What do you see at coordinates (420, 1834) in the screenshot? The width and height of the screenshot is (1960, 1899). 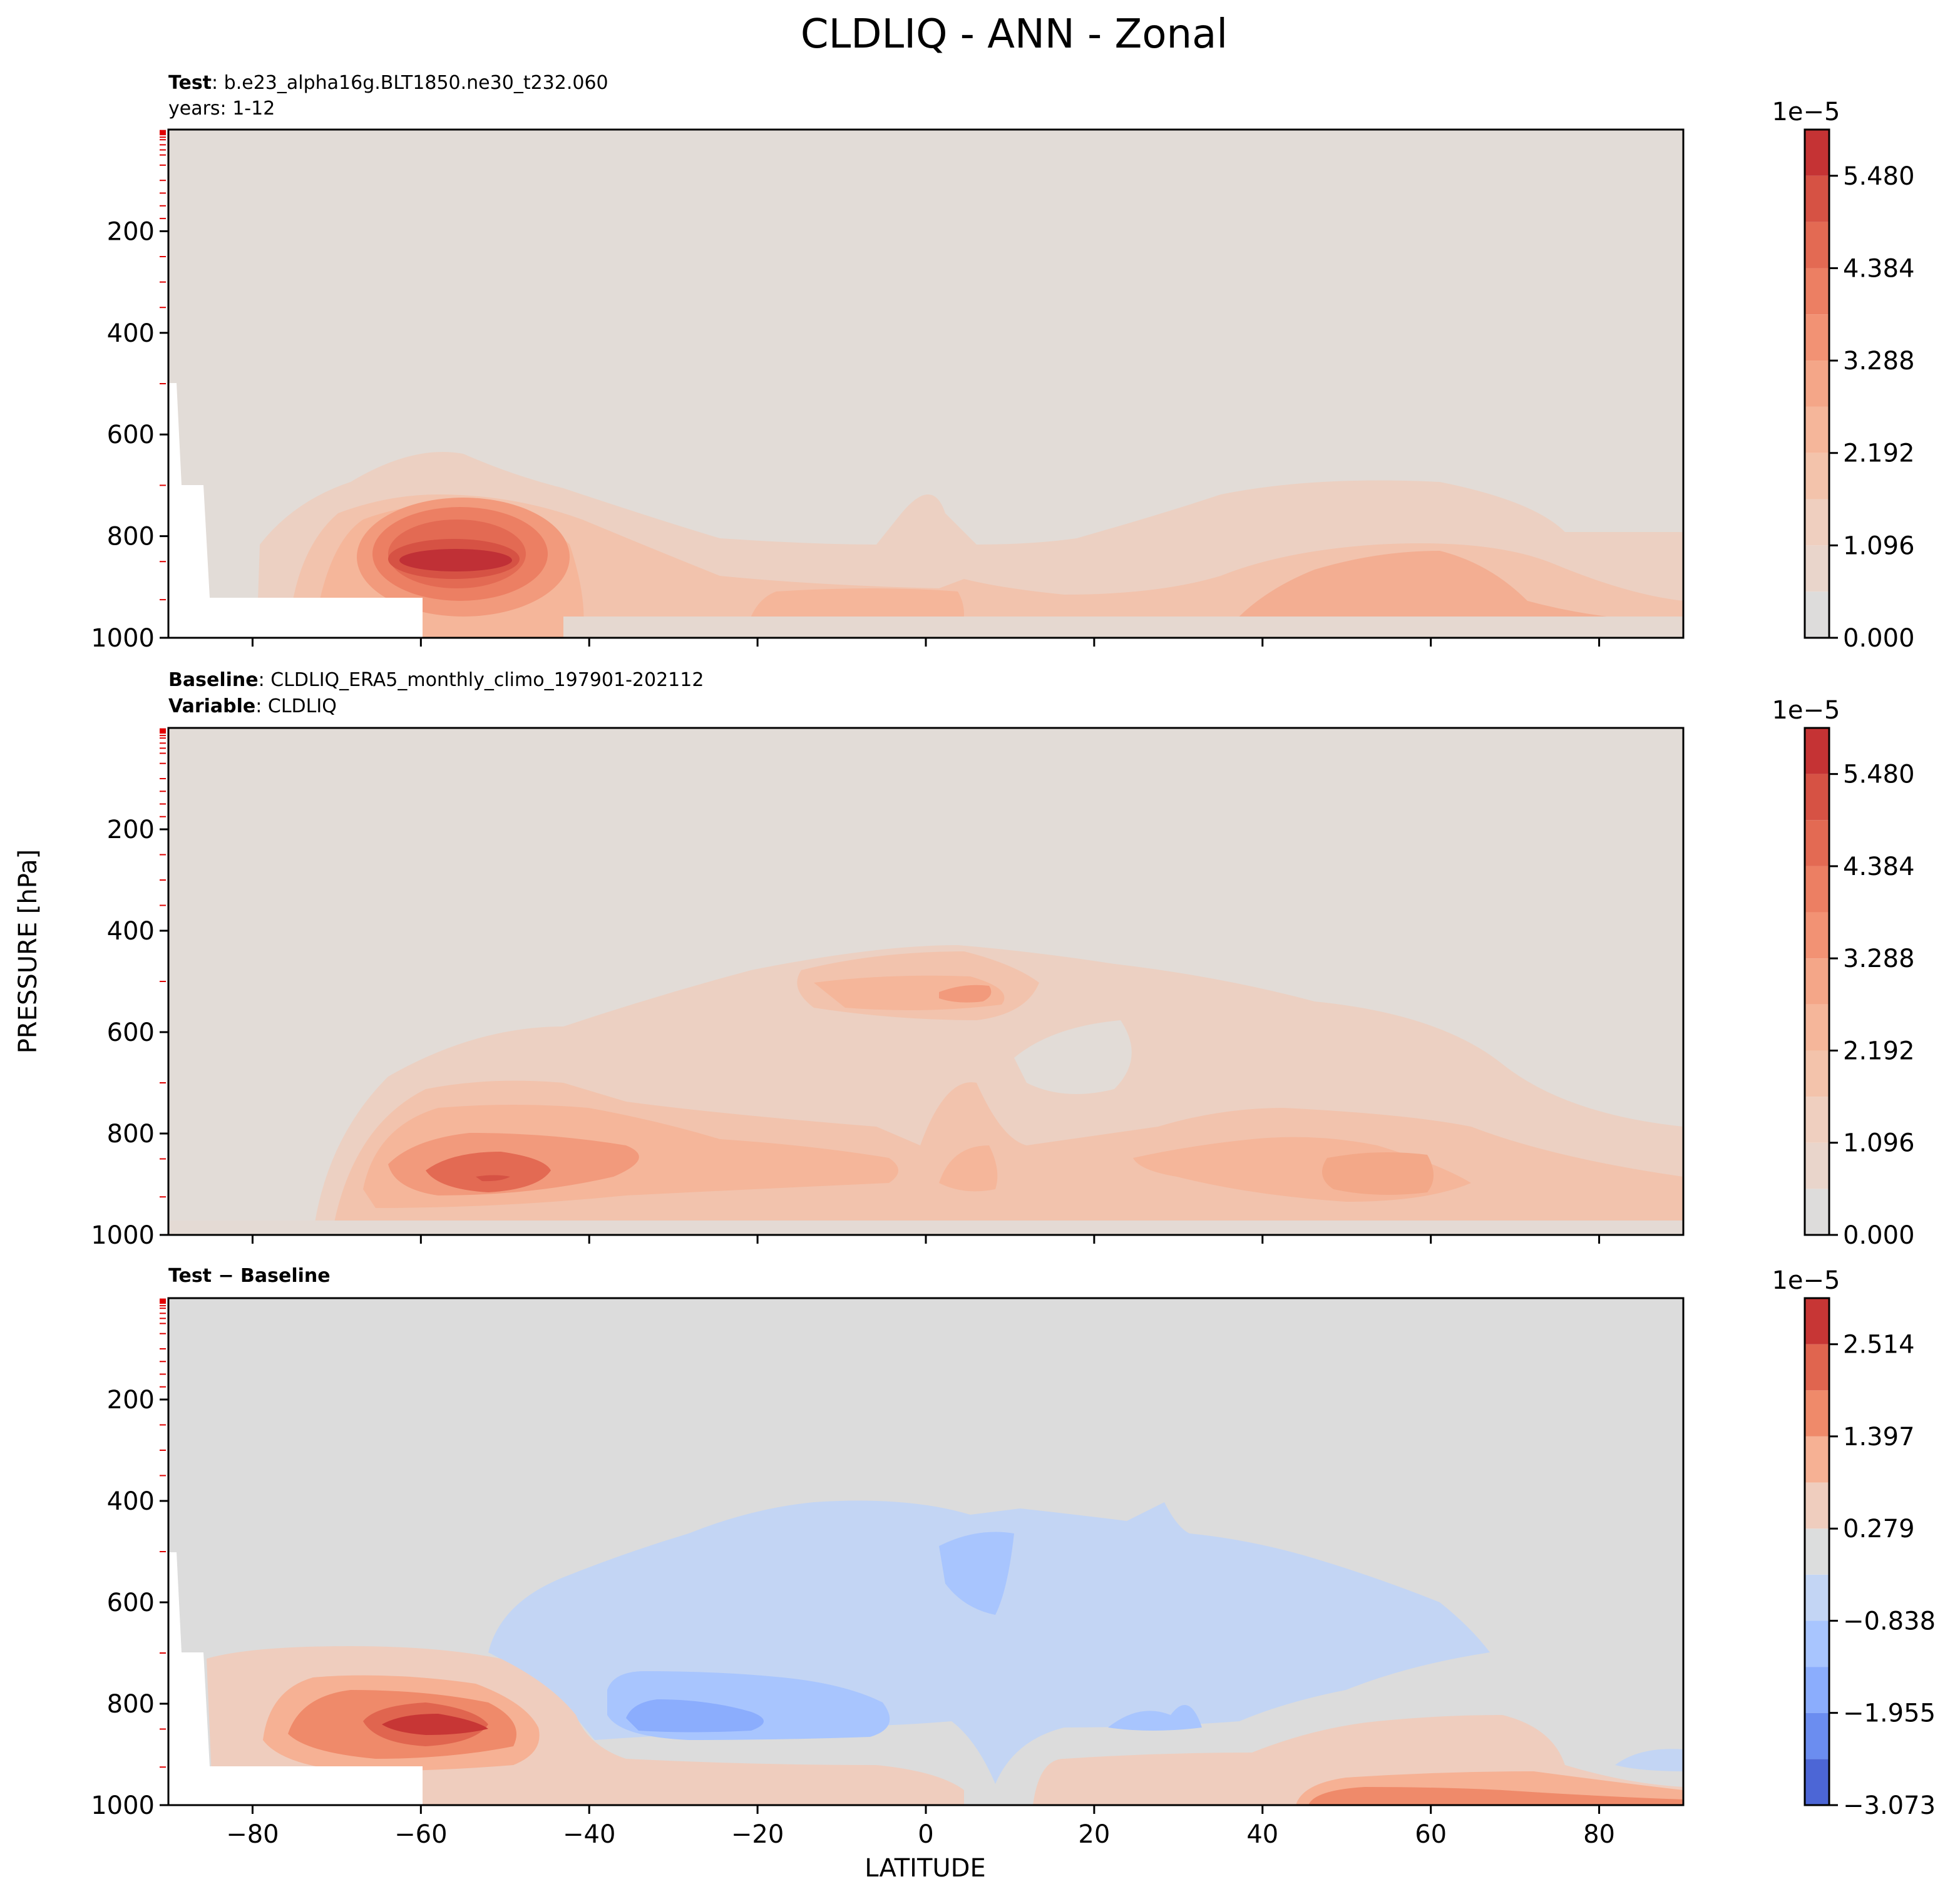 I see `x-tick-label: −60` at bounding box center [420, 1834].